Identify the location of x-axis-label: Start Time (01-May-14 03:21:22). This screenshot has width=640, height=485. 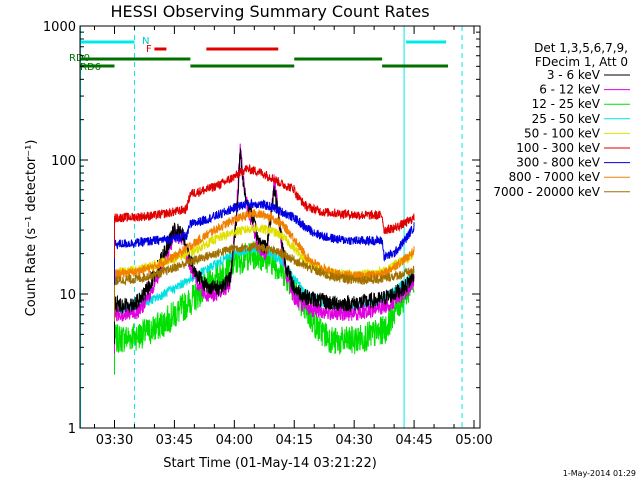
(270, 463).